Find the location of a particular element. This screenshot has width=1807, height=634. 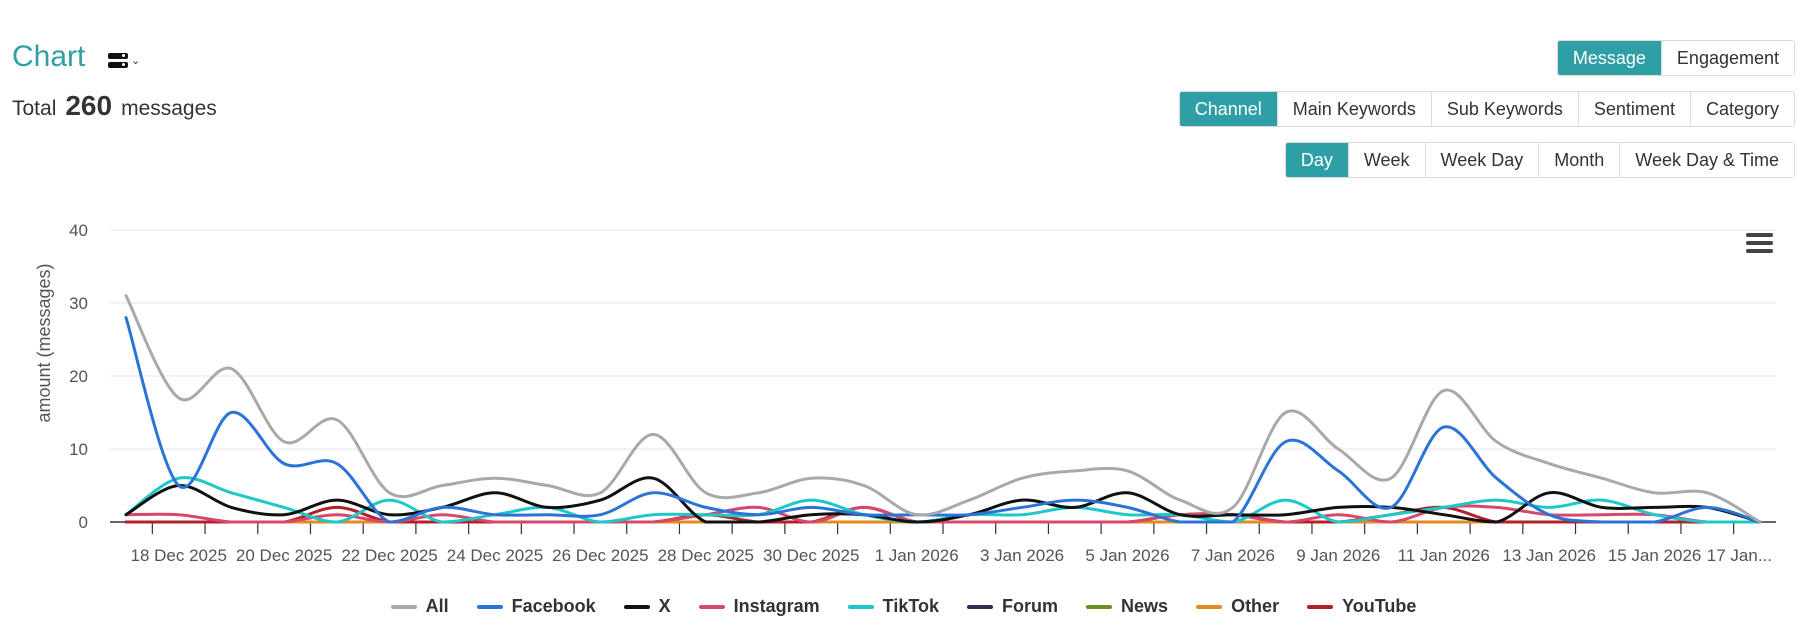

y-axis-ticks: 0 10 20 30 40 is located at coordinates (78, 376).